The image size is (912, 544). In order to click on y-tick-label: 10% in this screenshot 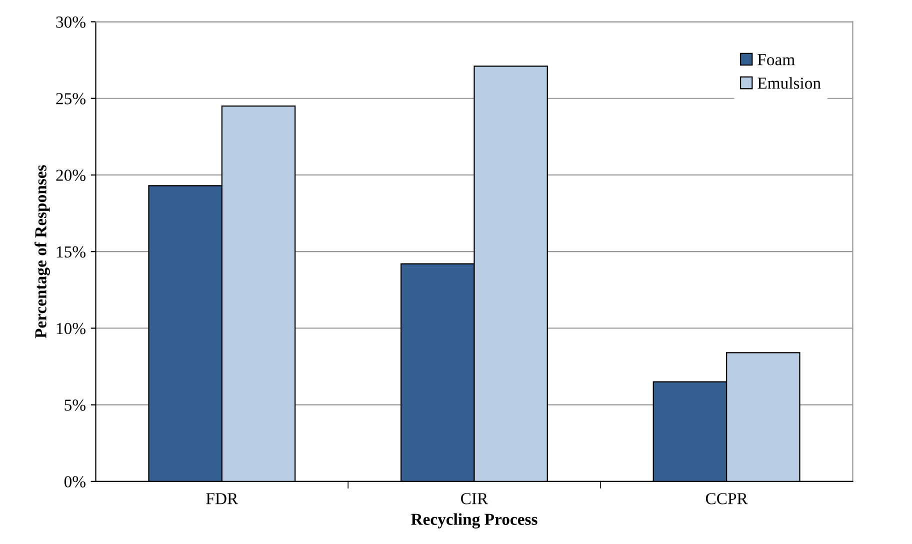, I will do `click(71, 328)`.